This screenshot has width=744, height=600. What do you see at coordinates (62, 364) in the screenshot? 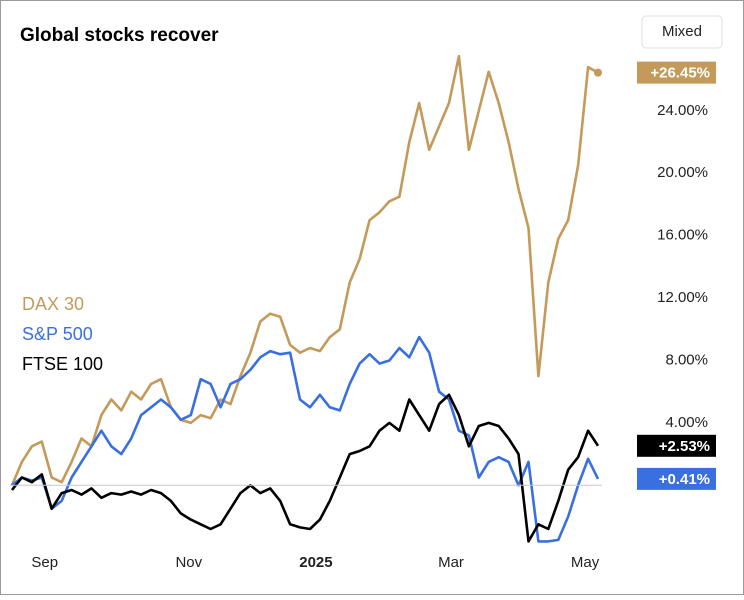
I see `legend-entry: FTSE 100` at bounding box center [62, 364].